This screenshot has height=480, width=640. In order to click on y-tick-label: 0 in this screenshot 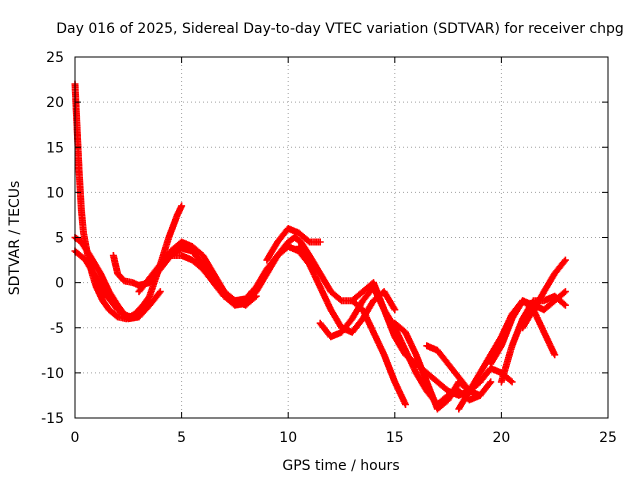, I will do `click(59, 284)`.